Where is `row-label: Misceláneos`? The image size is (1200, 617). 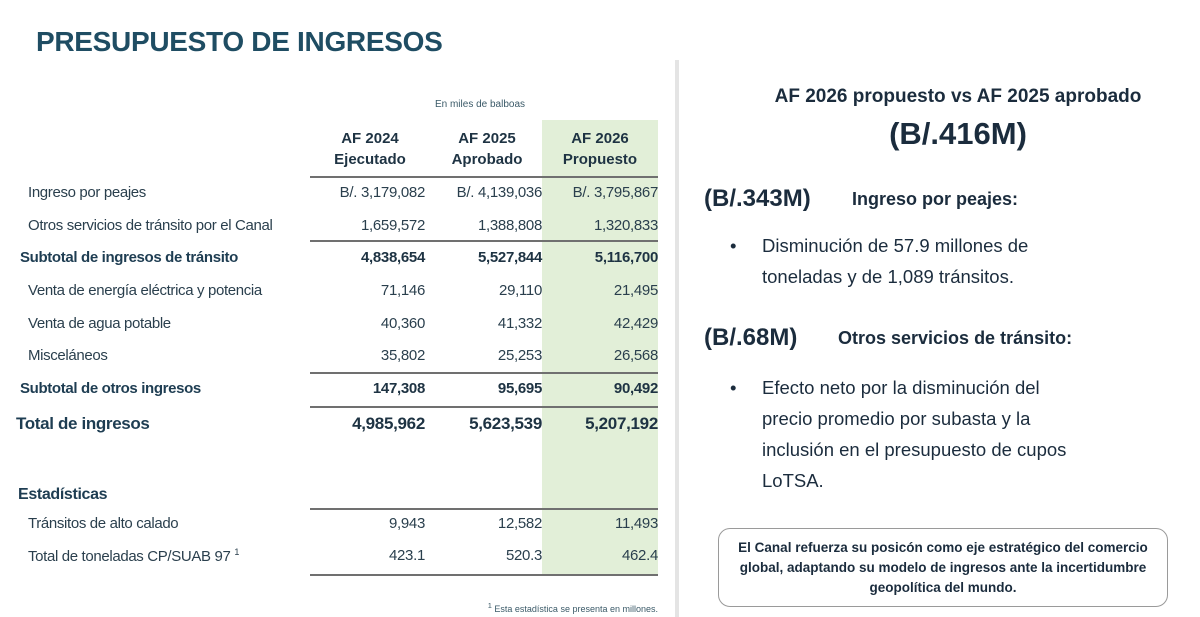 row-label: Misceláneos is located at coordinates (68, 355).